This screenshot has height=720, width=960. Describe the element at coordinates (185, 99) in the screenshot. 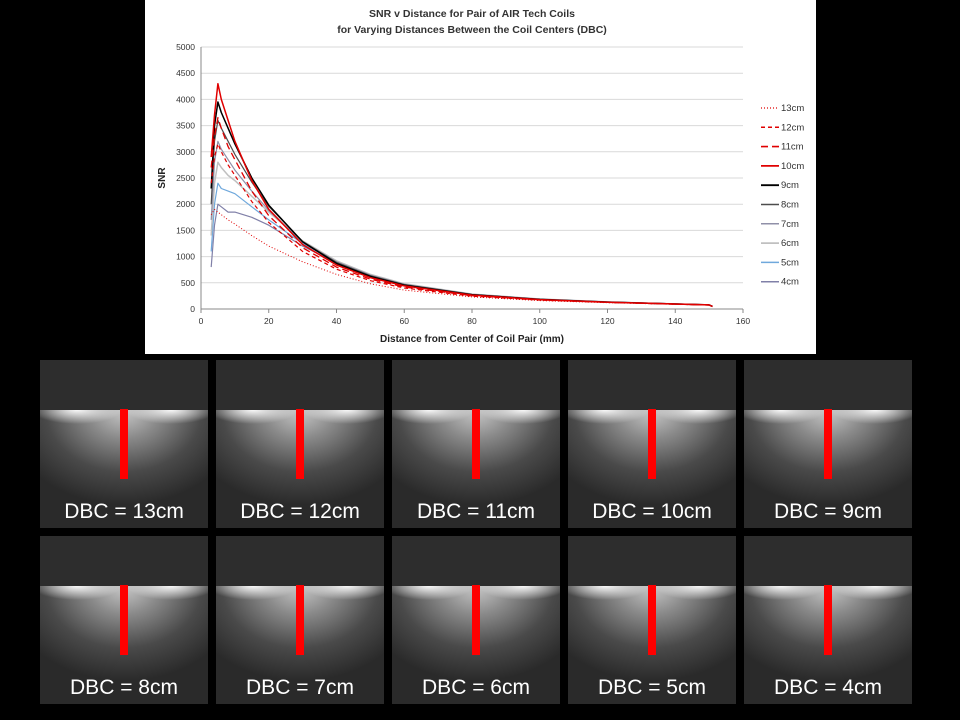

I see `y-tick-label: 4000` at that location.